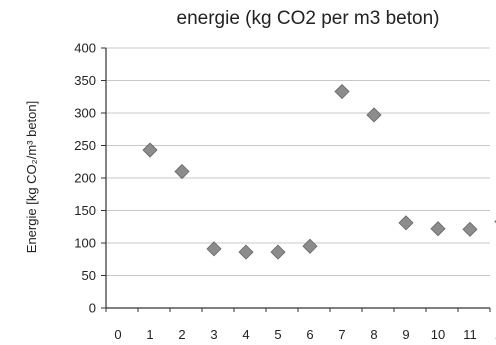 The image size is (496, 345). What do you see at coordinates (308, 18) in the screenshot?
I see `chart-title: energie (kg CO2 per m3 beton)` at bounding box center [308, 18].